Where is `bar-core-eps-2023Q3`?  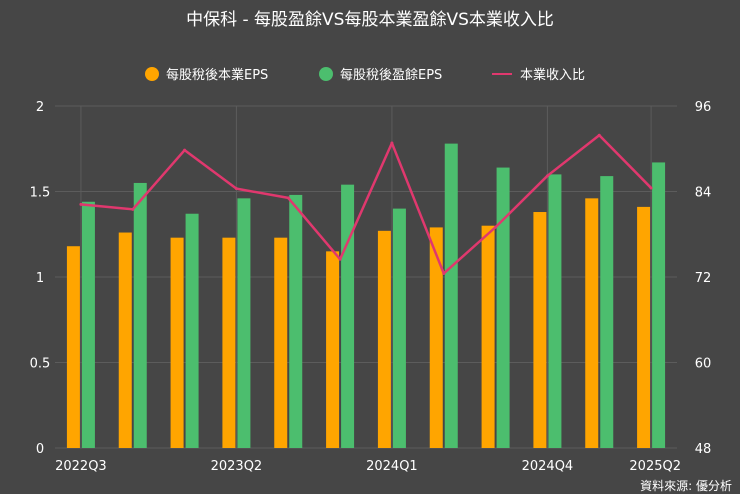 bar-core-eps-2023Q3 is located at coordinates (281, 342).